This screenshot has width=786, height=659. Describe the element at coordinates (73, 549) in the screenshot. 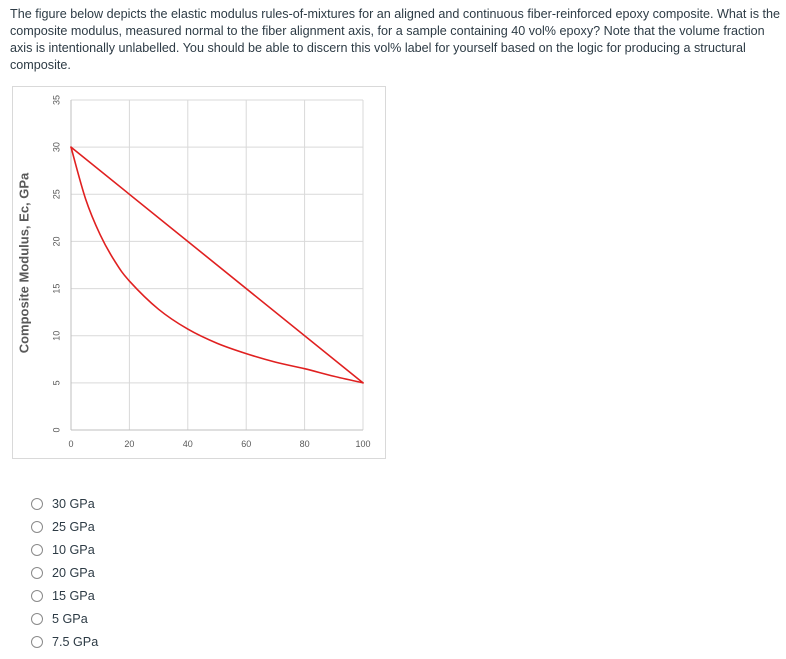

I see `answer-option-label: 10 GPa` at that location.